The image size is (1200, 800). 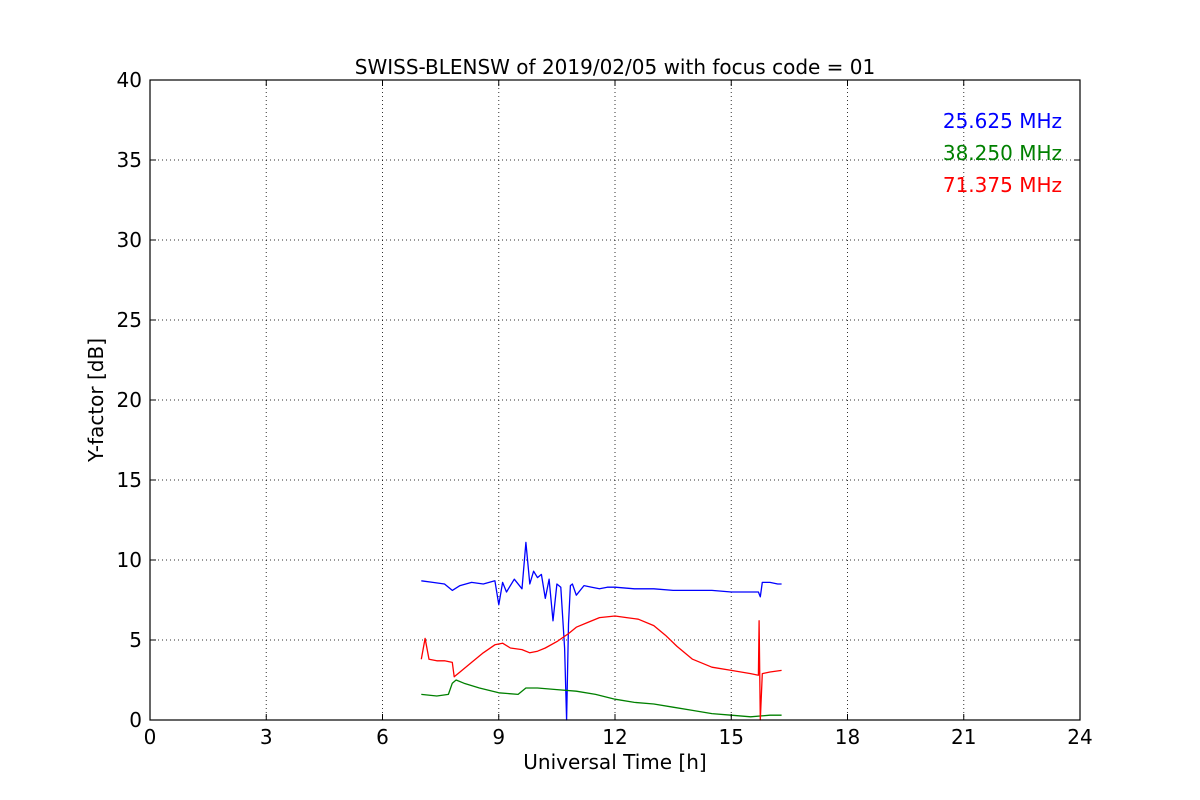 I want to click on legend-entry-3: 71.375 MHz, so click(x=1002, y=185).